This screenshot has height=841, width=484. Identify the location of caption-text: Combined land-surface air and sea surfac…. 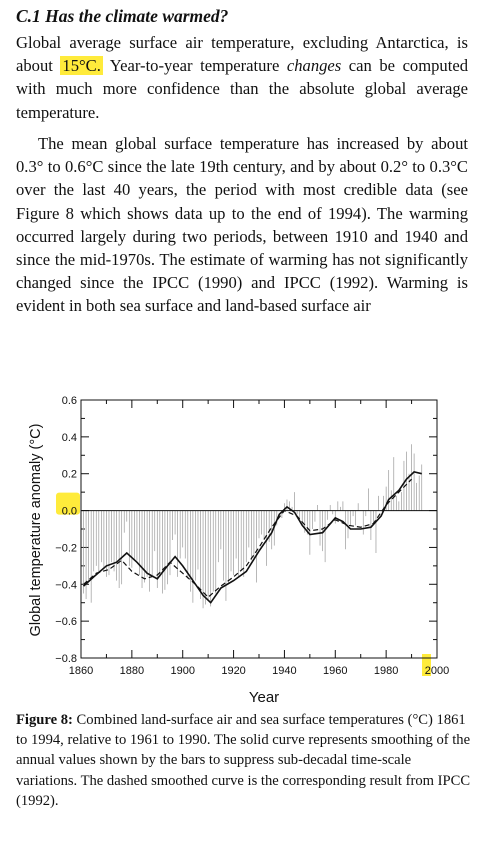
(243, 760).